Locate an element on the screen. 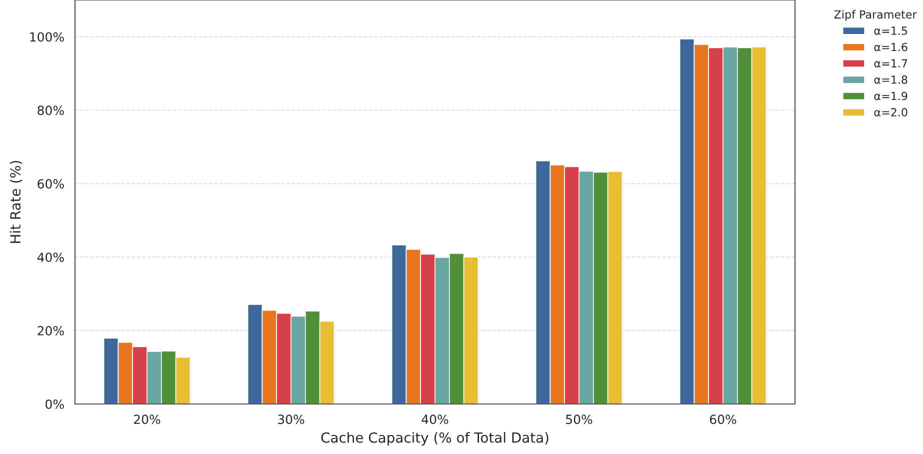  legend-label: α=1.6 is located at coordinates (891, 47).